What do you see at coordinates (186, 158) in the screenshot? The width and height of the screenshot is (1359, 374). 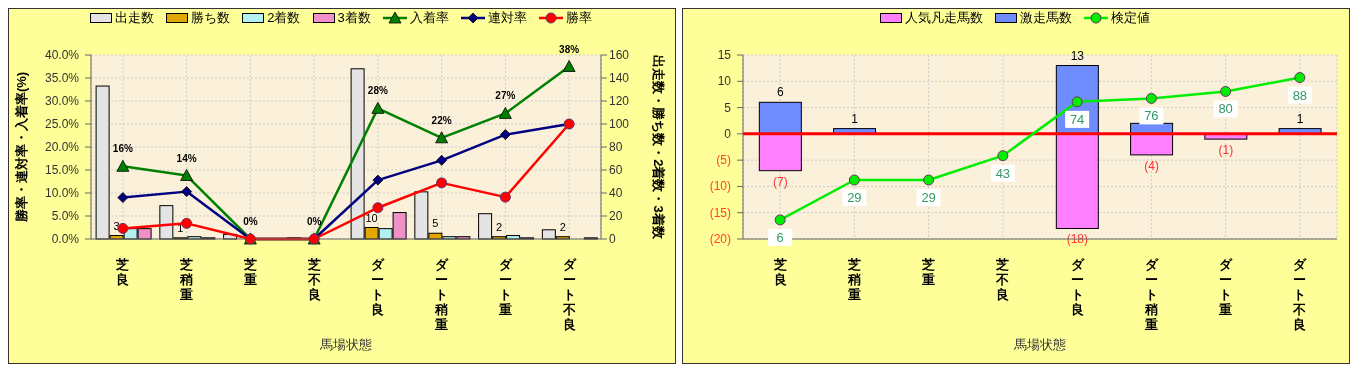 I see `data-label: 14%` at bounding box center [186, 158].